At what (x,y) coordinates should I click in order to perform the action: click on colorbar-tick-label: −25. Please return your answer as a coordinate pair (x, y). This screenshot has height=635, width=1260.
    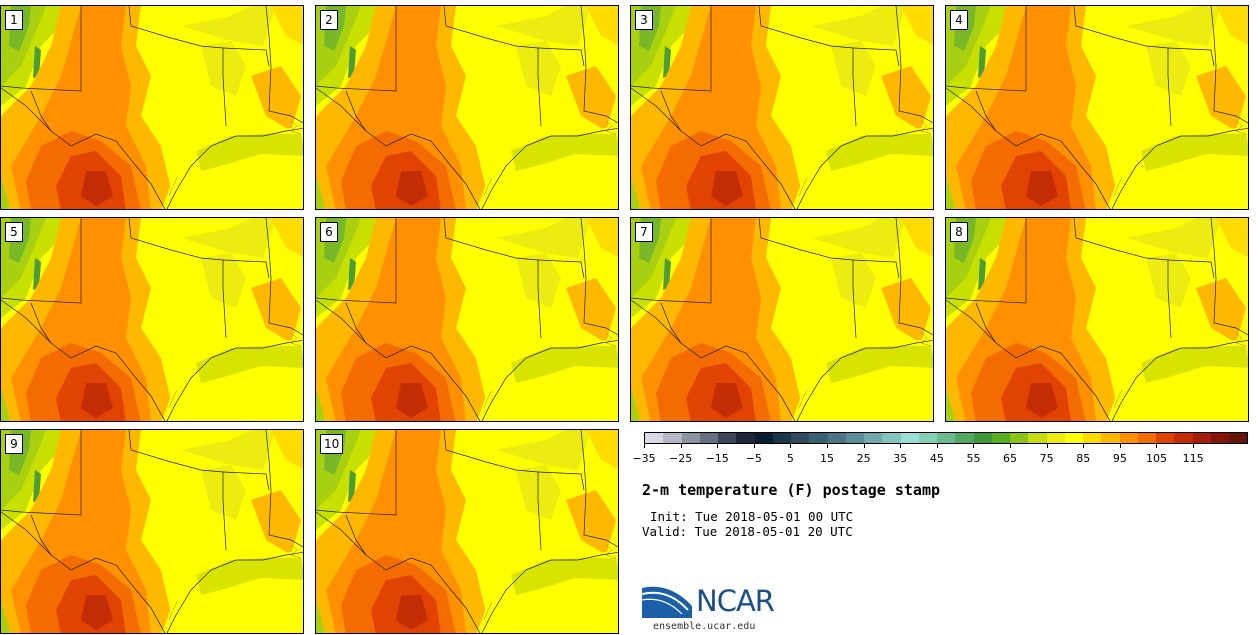
    Looking at the image, I should click on (680, 458).